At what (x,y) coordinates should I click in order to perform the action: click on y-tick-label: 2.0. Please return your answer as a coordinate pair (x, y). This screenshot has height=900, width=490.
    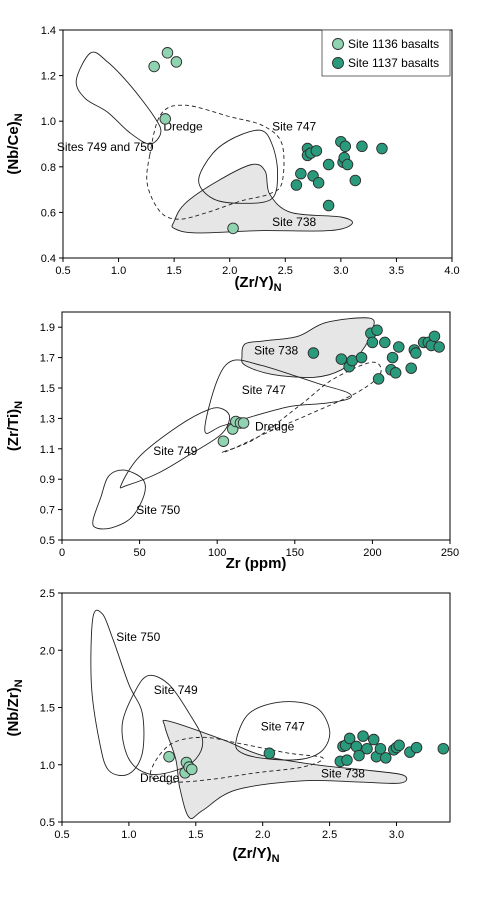
    Looking at the image, I should click on (47, 651).